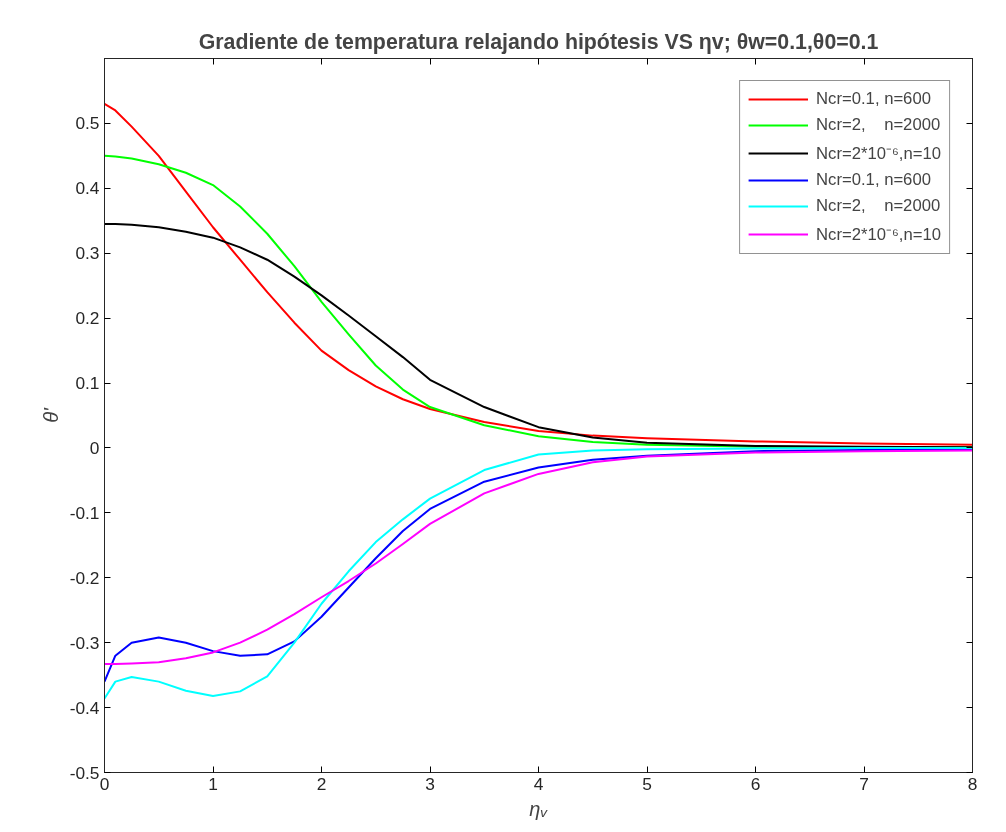 This screenshot has height=832, width=1006. Describe the element at coordinates (84, 772) in the screenshot. I see `y-tick-label: -0.5` at that location.